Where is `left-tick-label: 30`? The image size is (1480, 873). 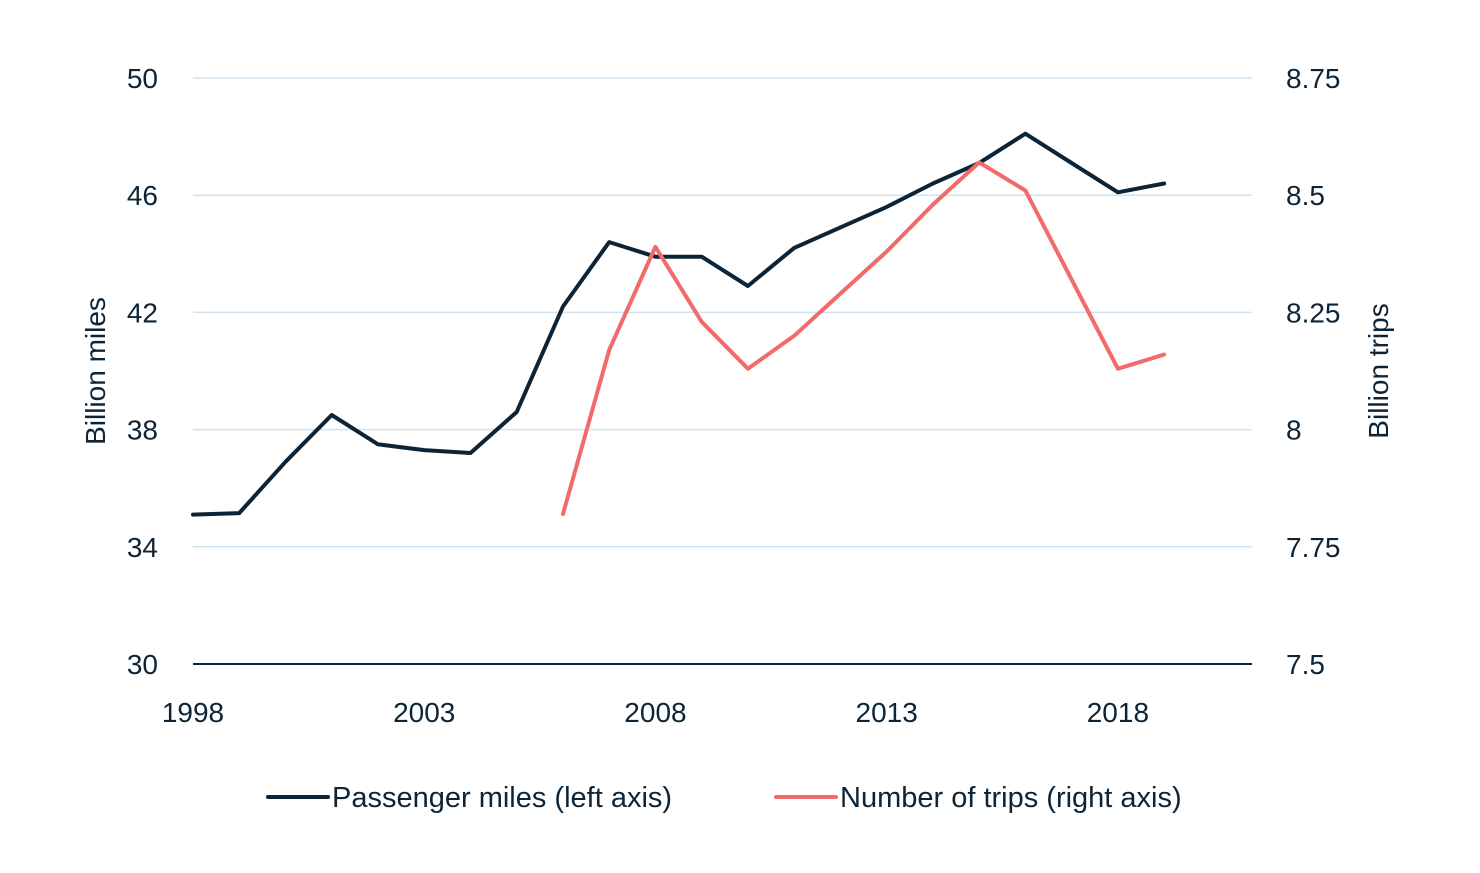 left-tick-label: 30 is located at coordinates (142, 664).